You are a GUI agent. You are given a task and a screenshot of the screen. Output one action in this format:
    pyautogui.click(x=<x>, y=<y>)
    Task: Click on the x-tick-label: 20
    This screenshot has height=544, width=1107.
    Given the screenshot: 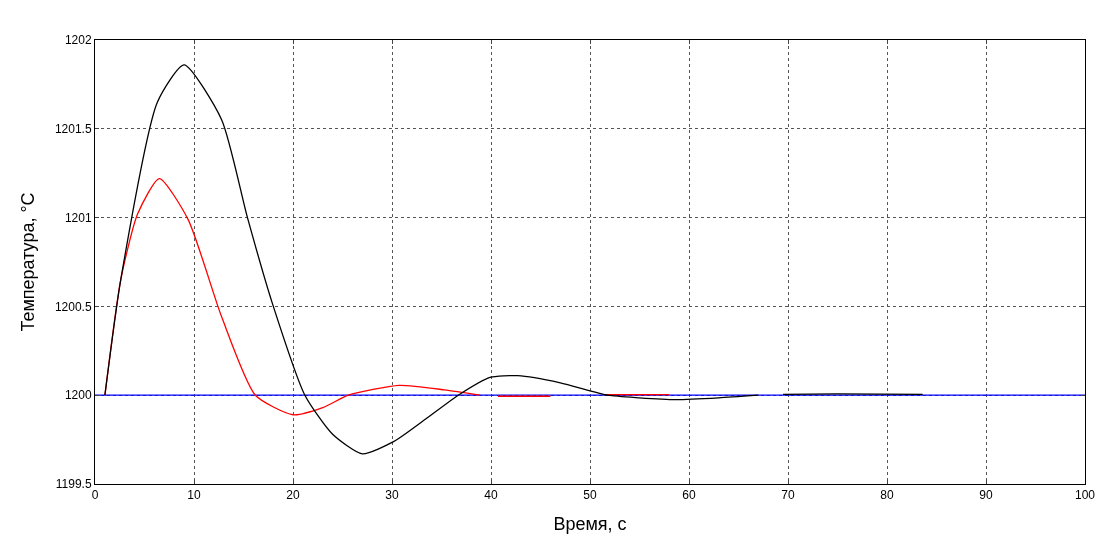 What is the action you would take?
    pyautogui.click(x=293, y=495)
    